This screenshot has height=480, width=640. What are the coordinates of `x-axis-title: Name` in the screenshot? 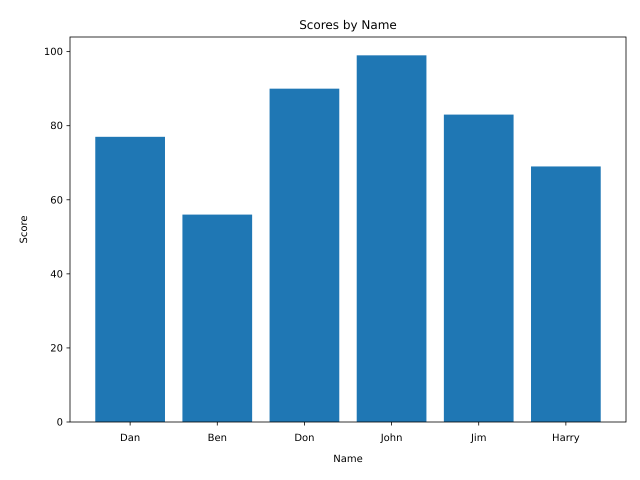 It's located at (348, 459).